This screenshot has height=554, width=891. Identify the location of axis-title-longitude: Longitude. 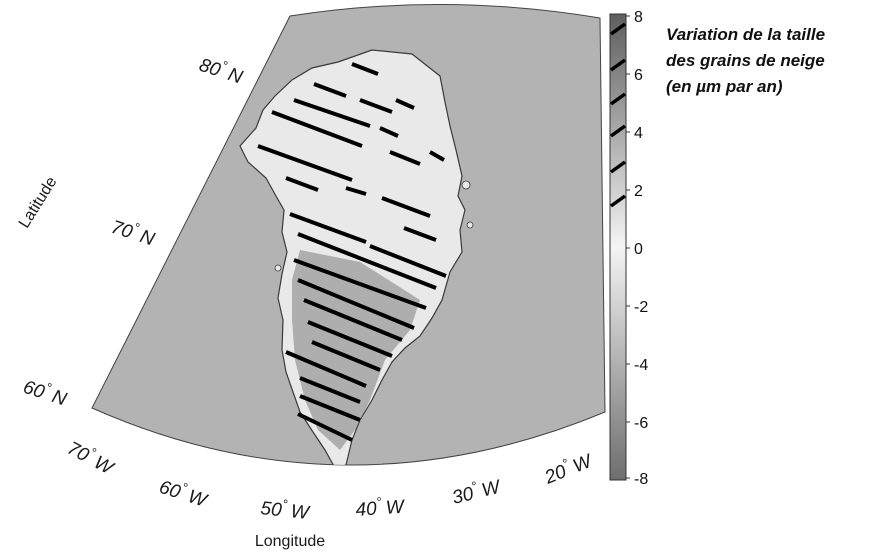
(290, 541).